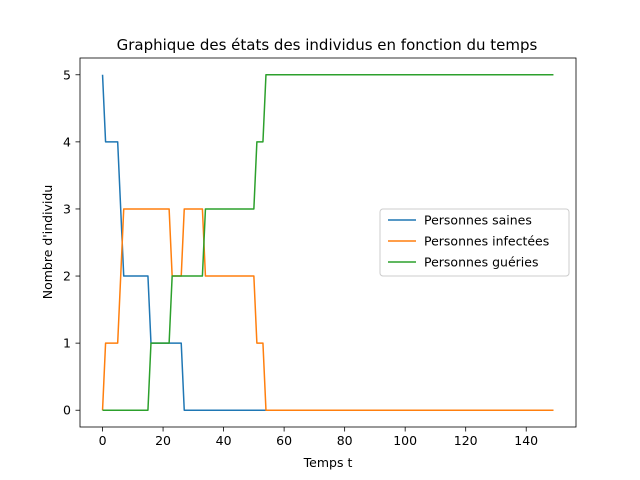  What do you see at coordinates (318, 437) in the screenshot?
I see `x-axis-ticks: 0 20 40 60 80 100 120 140` at bounding box center [318, 437].